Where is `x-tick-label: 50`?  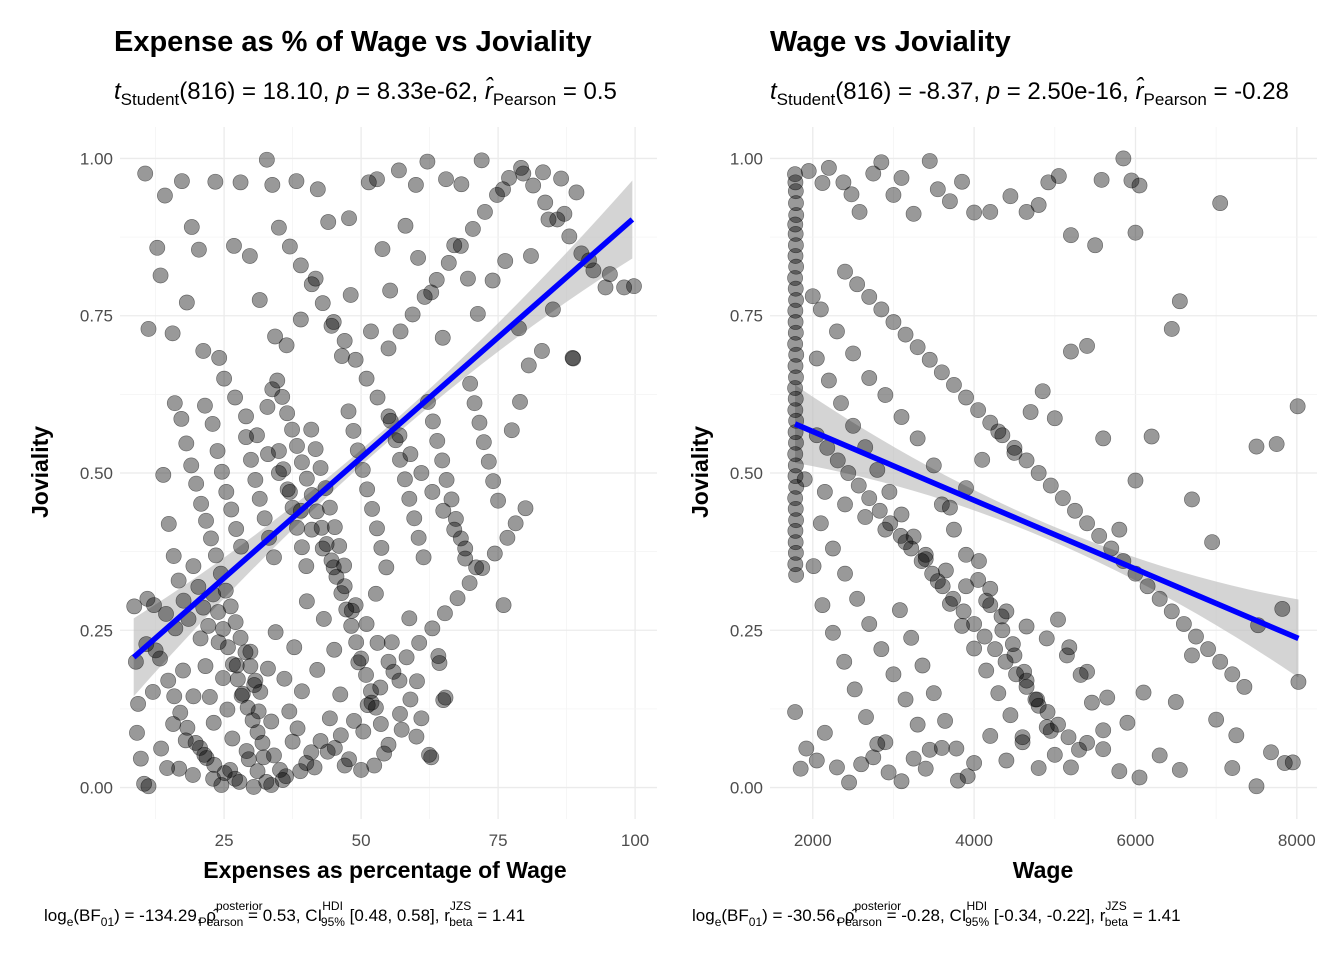 x-tick-label: 50 is located at coordinates (361, 840).